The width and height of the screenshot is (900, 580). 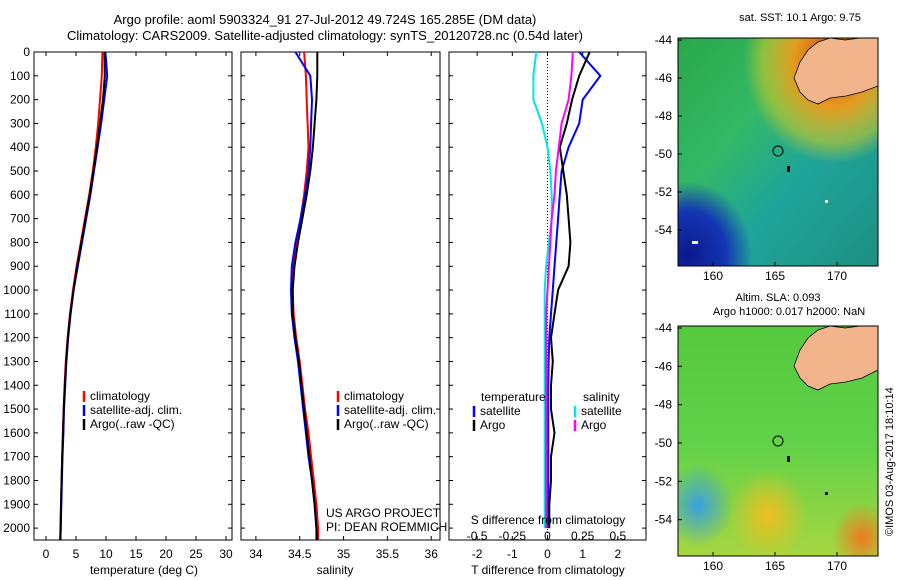 I want to click on sla-island, so click(x=788, y=459).